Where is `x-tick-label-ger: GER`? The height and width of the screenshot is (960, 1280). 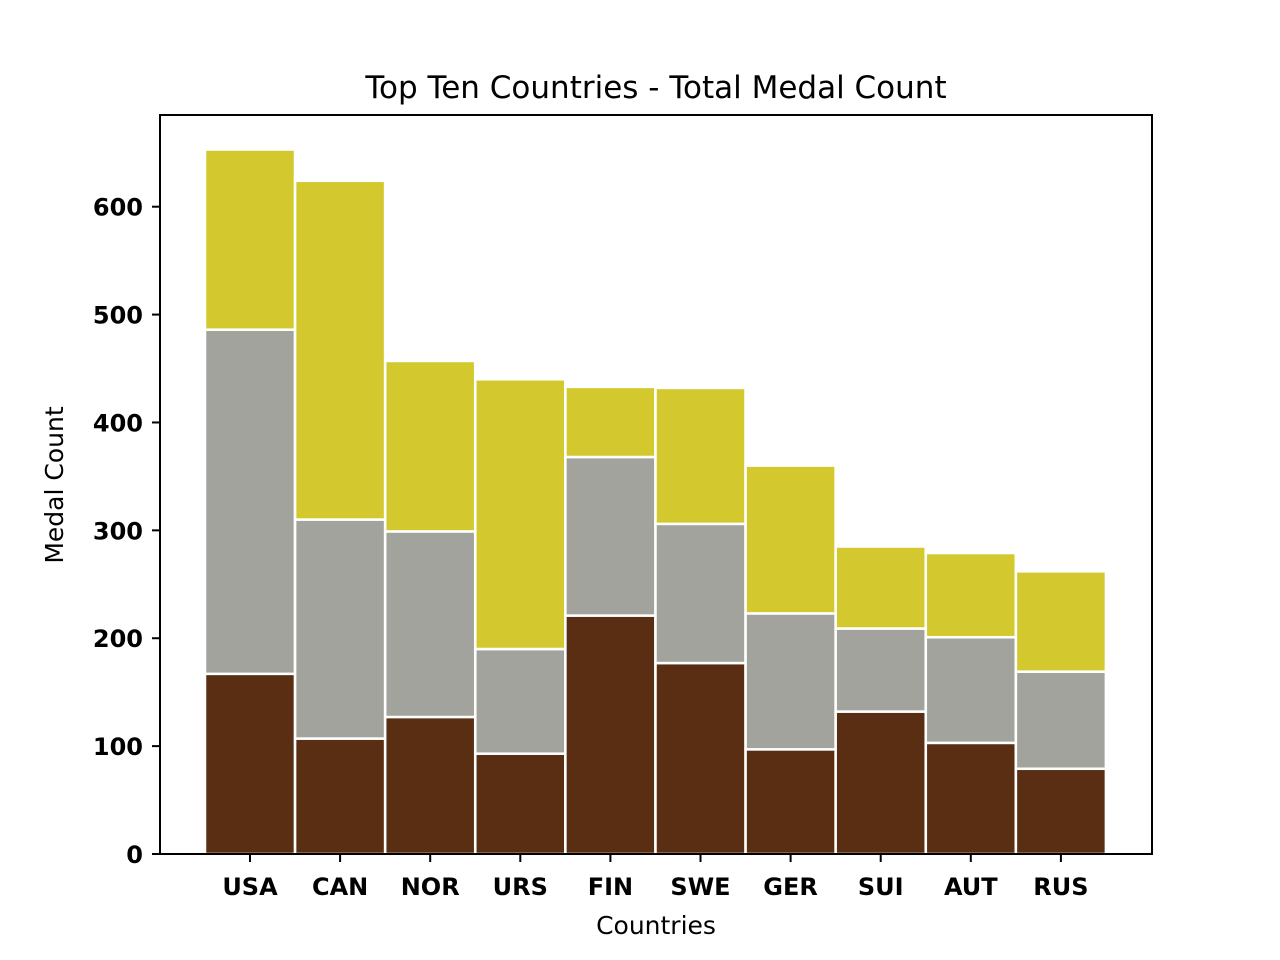
x-tick-label-ger: GER is located at coordinates (790, 887).